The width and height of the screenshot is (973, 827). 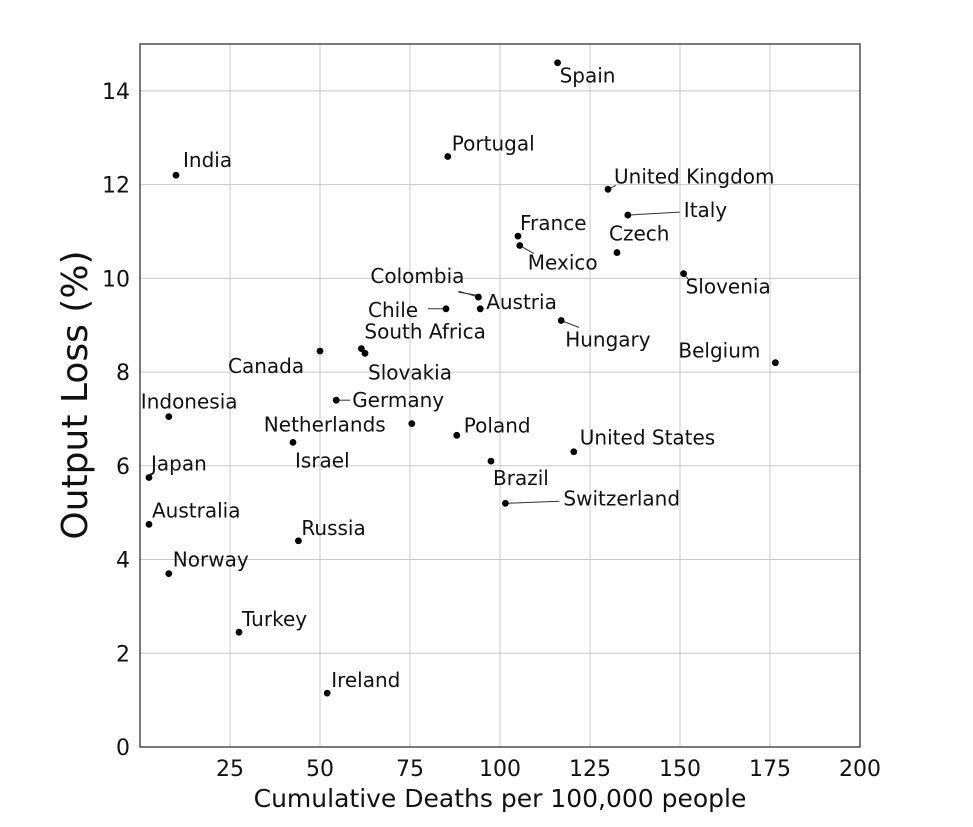 What do you see at coordinates (706, 210) in the screenshot?
I see `point-label: Italy` at bounding box center [706, 210].